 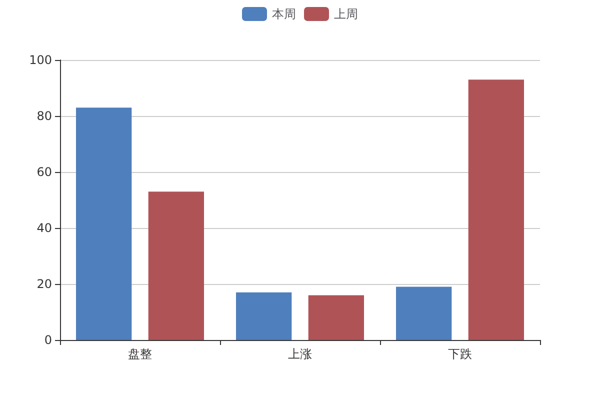 What do you see at coordinates (44, 116) in the screenshot?
I see `y-tick-label: 80` at bounding box center [44, 116].